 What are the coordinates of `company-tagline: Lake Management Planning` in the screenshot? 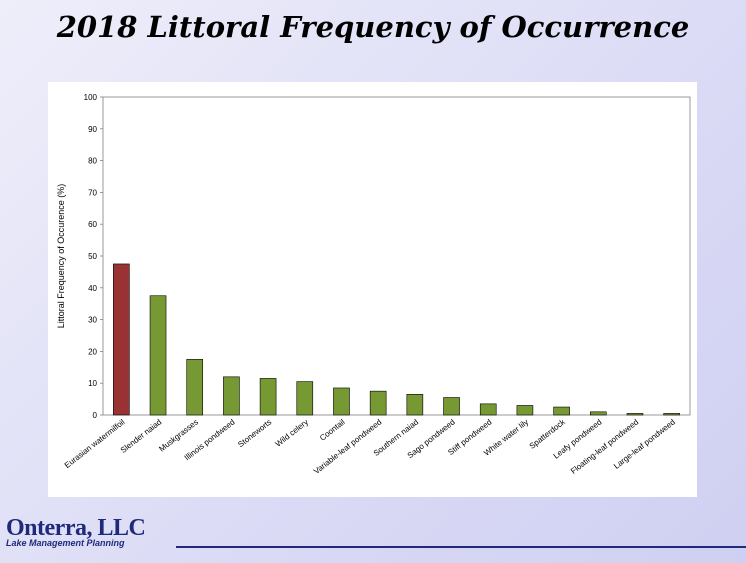 It's located at (65, 543).